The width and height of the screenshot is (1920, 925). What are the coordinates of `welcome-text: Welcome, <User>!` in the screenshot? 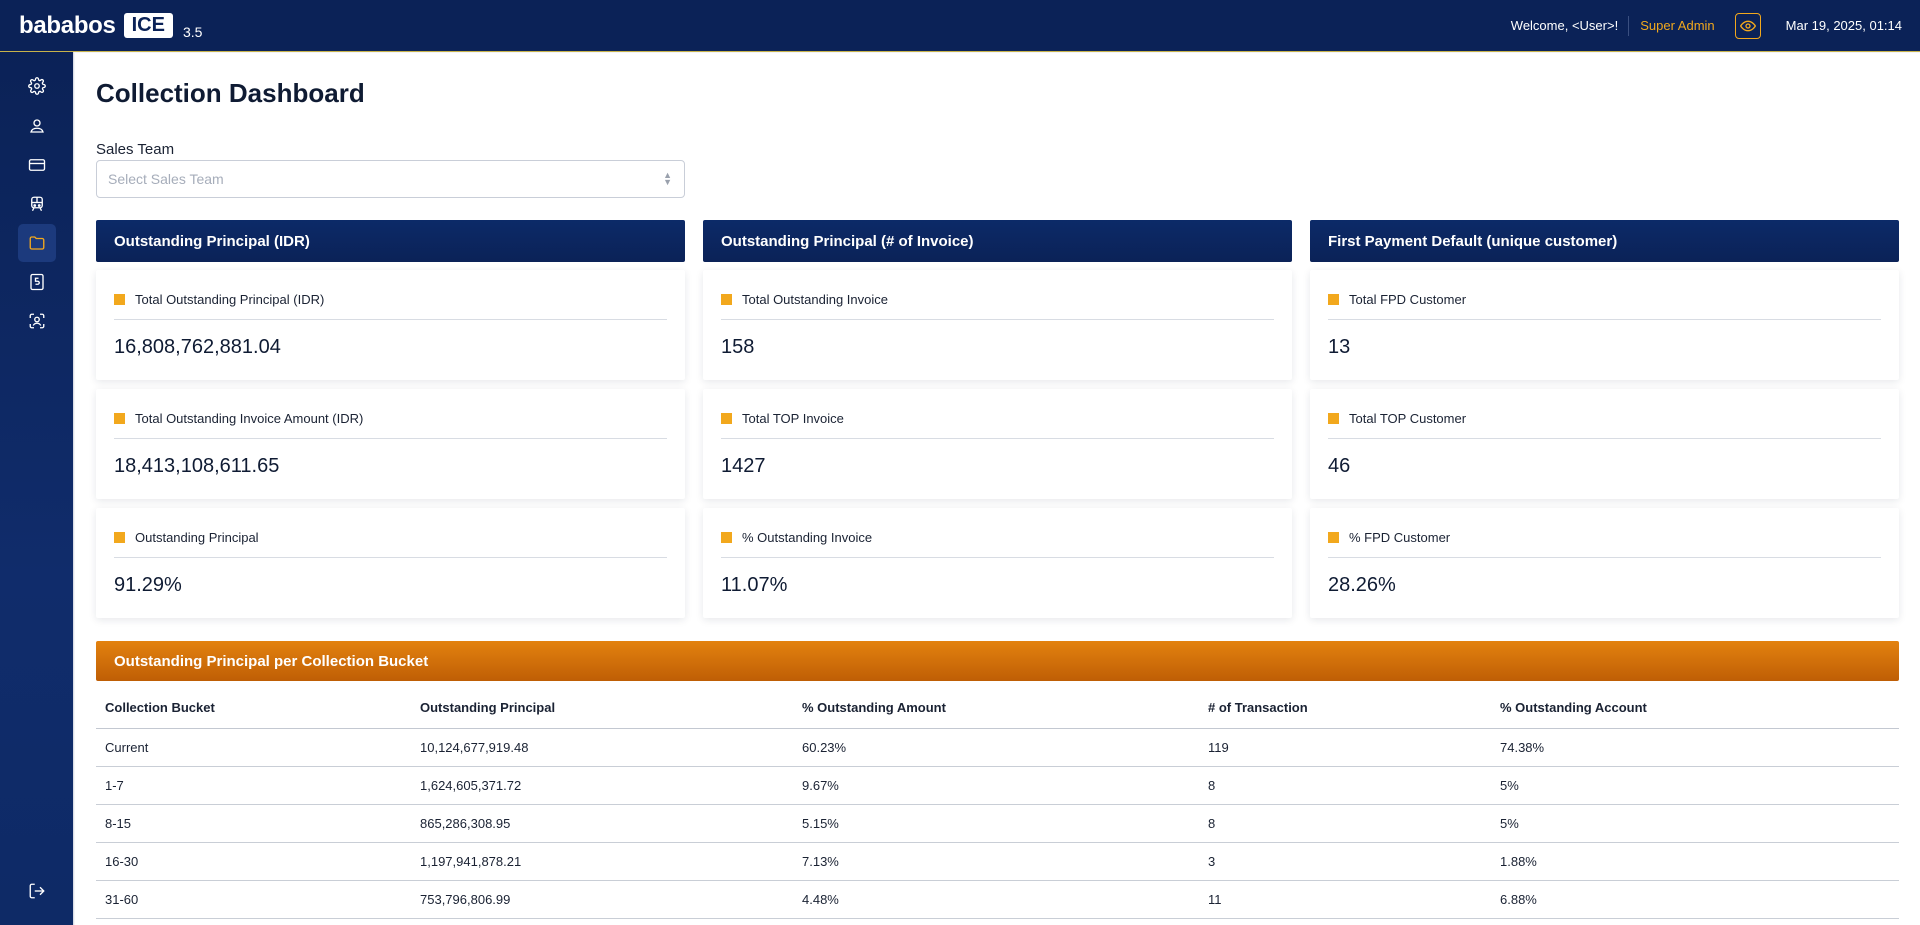 It's located at (1570, 25).